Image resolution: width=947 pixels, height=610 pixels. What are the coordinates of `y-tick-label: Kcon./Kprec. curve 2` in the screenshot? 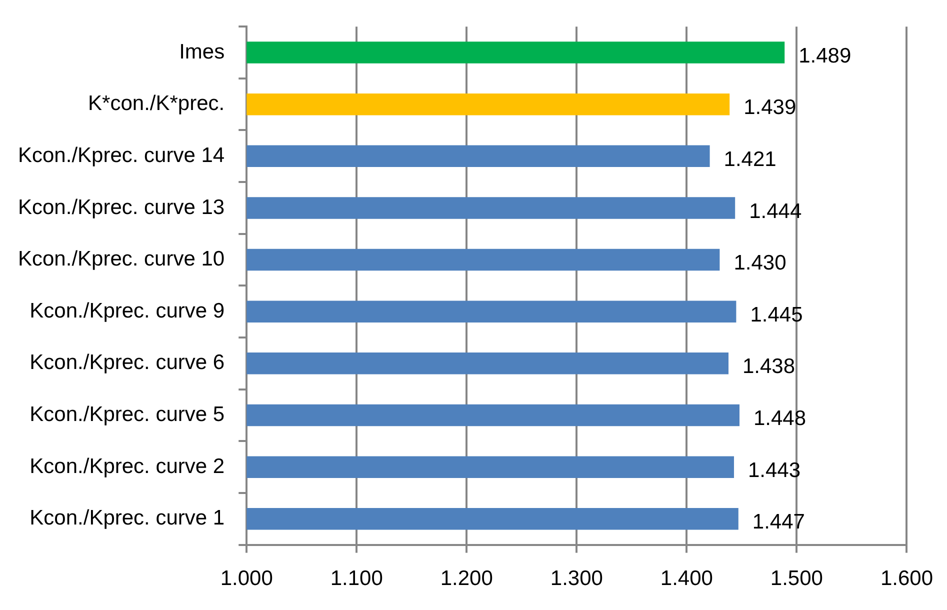 It's located at (127, 466).